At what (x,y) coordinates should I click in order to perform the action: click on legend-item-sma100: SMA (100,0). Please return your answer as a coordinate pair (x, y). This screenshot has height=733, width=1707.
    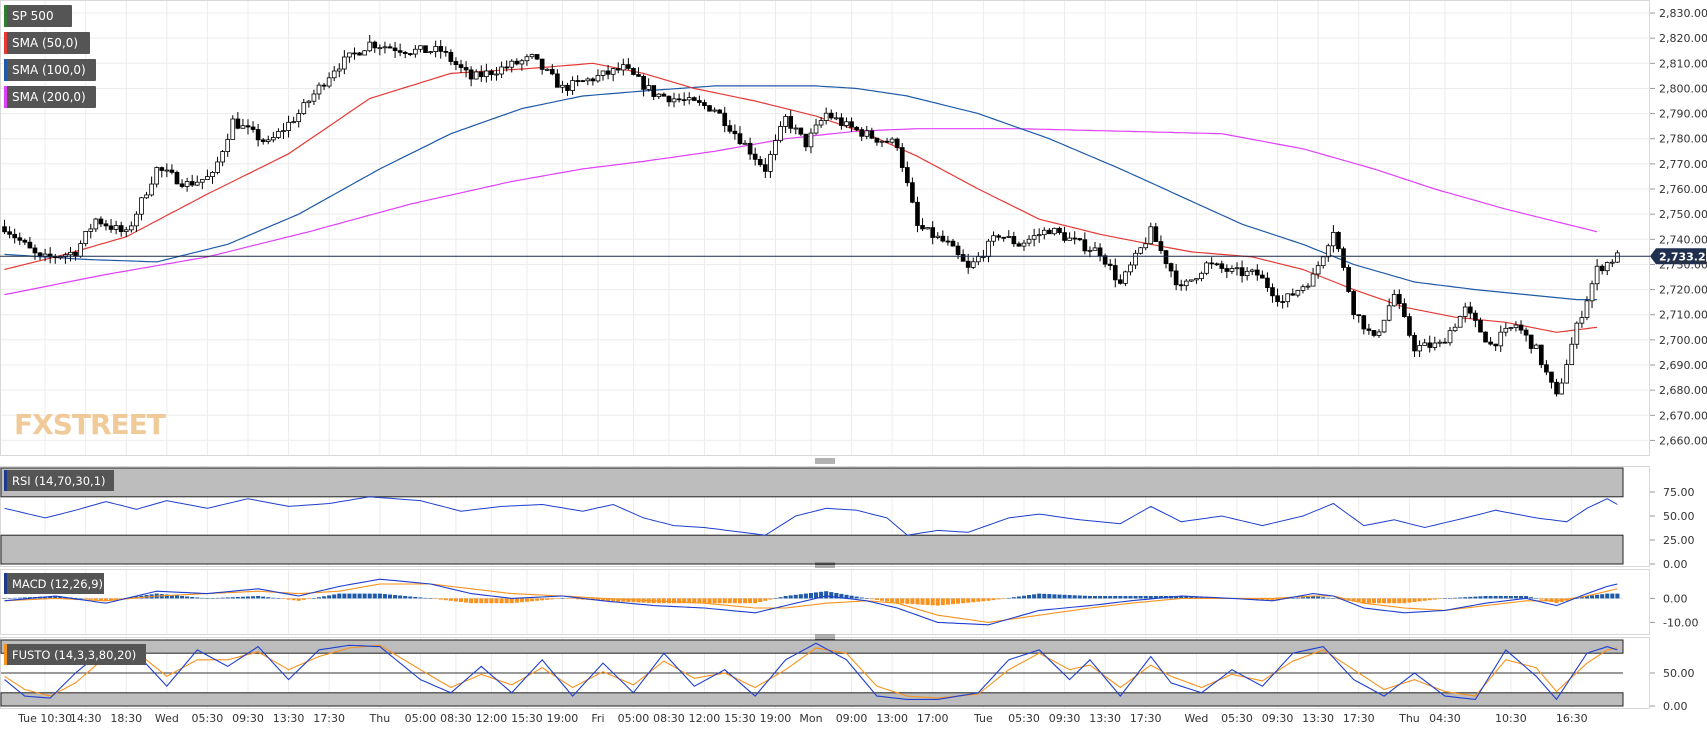
    Looking at the image, I should click on (50, 70).